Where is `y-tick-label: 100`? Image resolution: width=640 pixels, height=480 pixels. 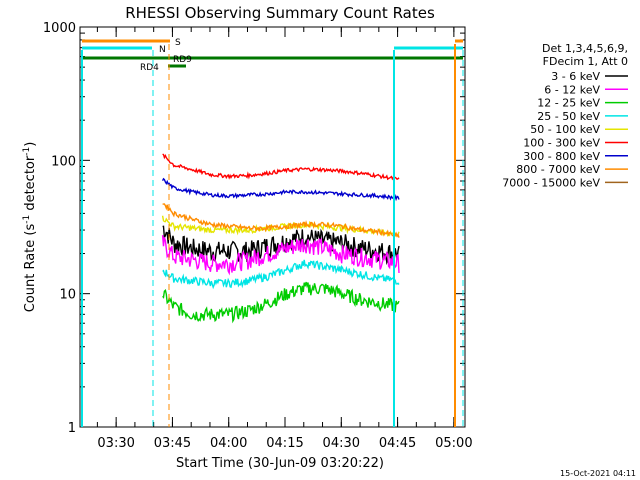
y-tick-label: 100 is located at coordinates (63, 161).